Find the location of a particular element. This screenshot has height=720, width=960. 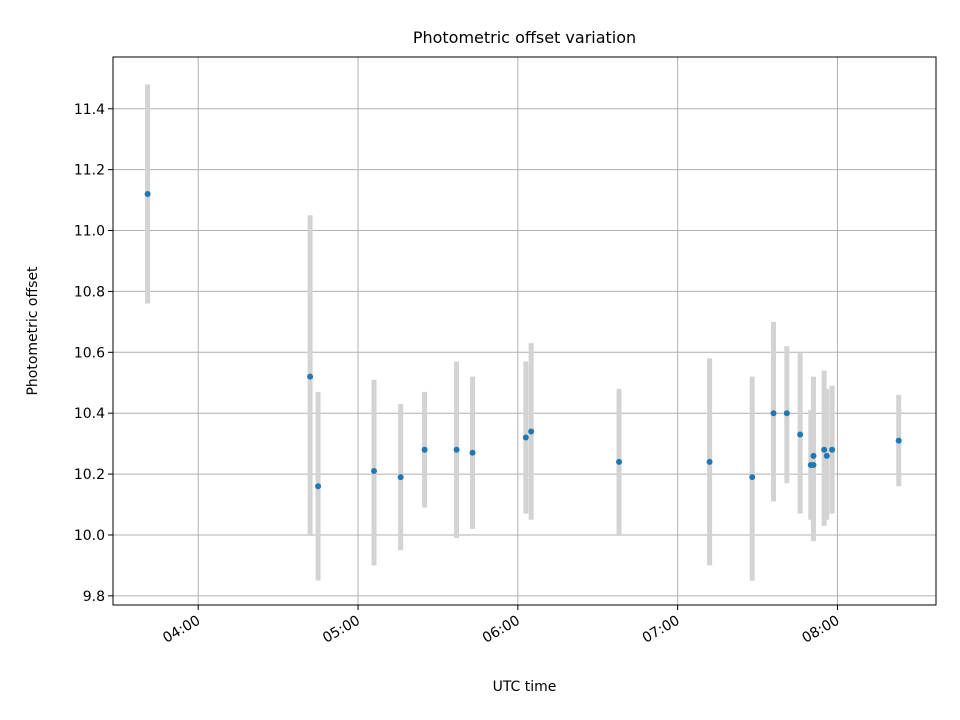

y-tick-label: 10.4 is located at coordinates (89, 414).